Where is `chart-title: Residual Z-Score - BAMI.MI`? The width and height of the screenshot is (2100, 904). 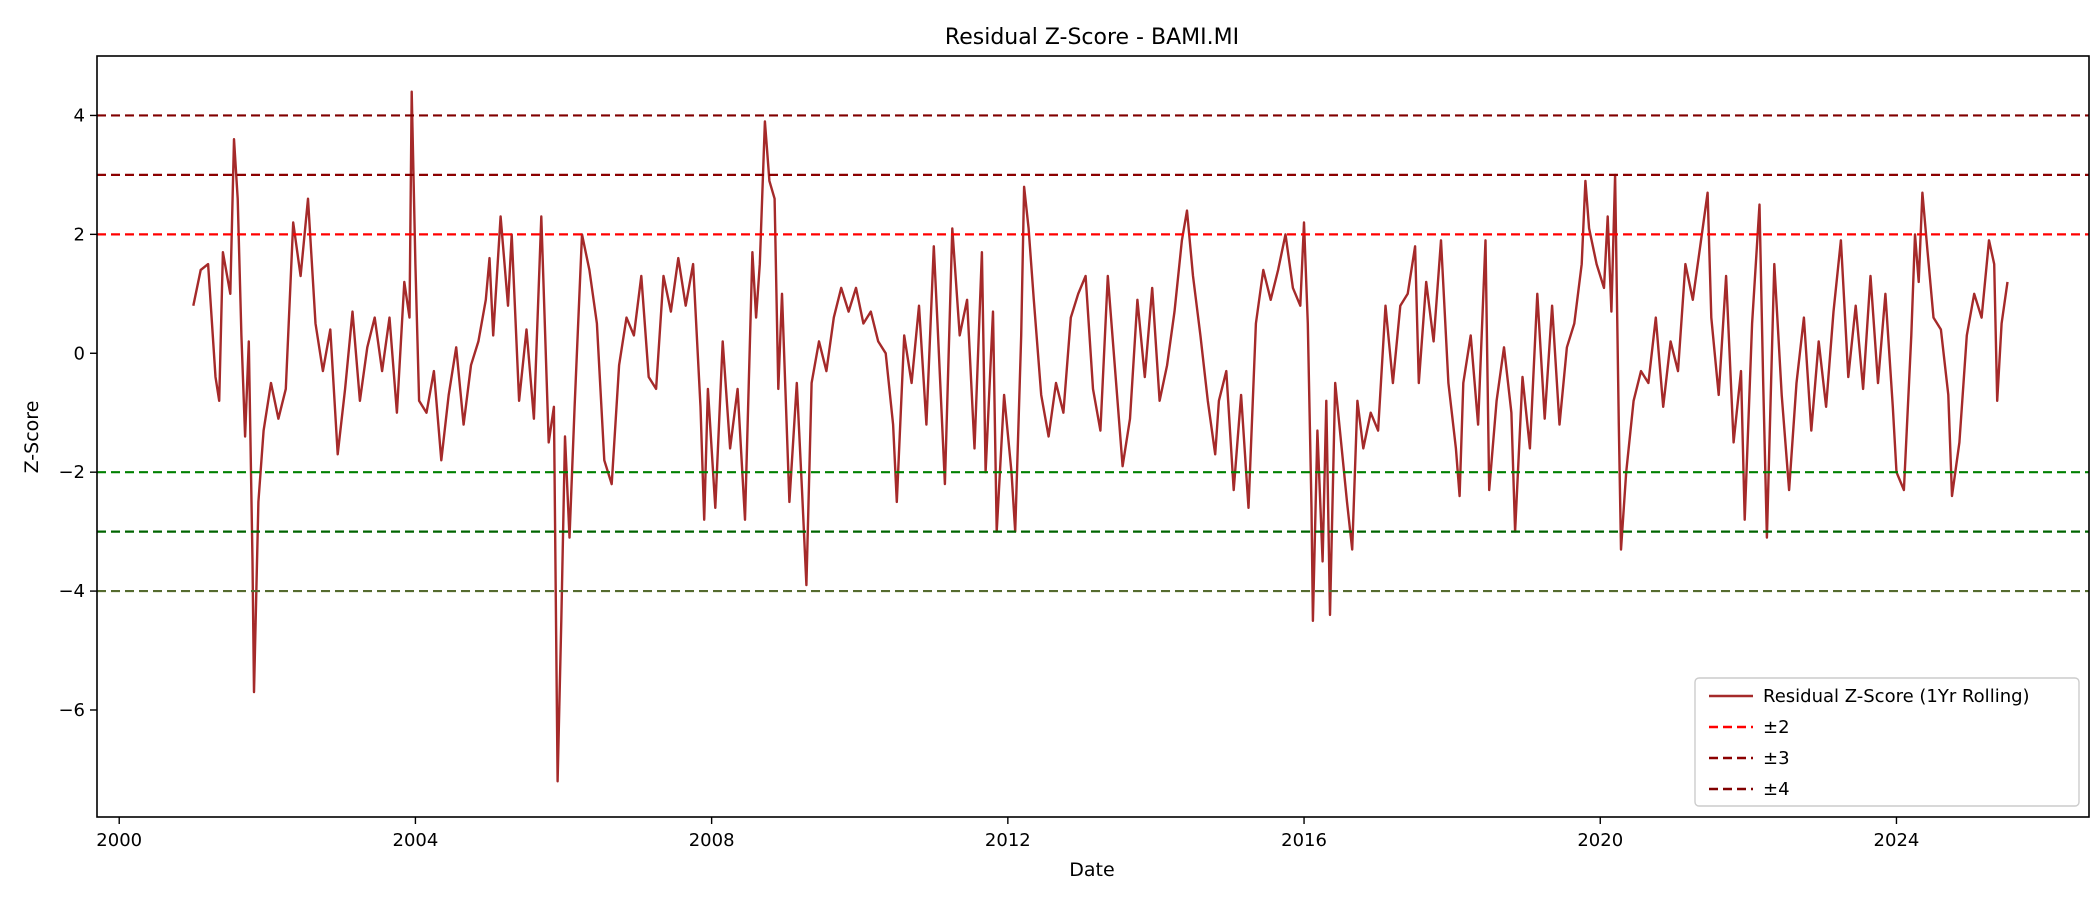
chart-title: Residual Z-Score - BAMI.MI is located at coordinates (1092, 37).